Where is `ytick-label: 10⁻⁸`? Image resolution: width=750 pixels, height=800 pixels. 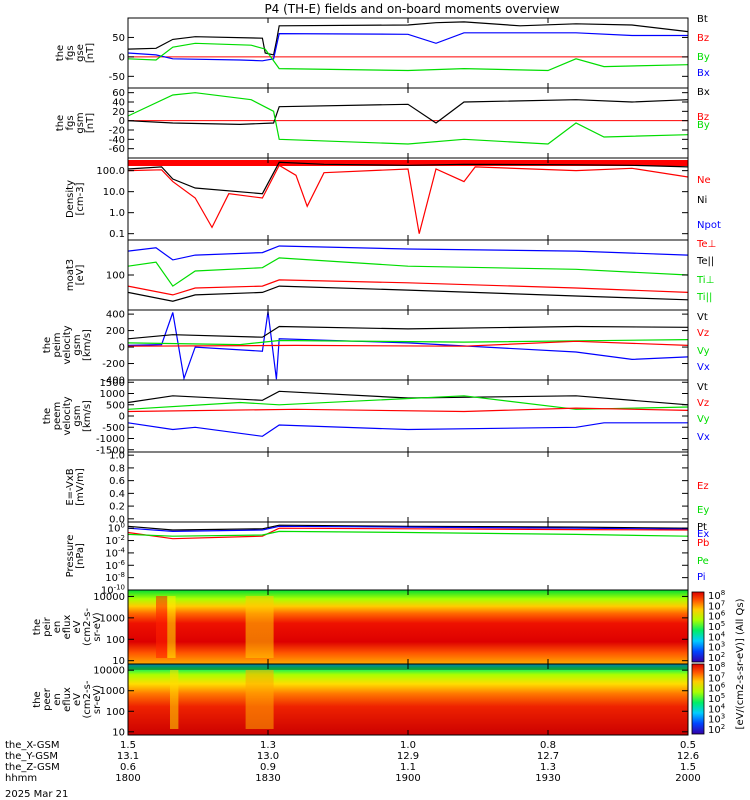
ytick-label: 10⁻⁸ is located at coordinates (115, 577).